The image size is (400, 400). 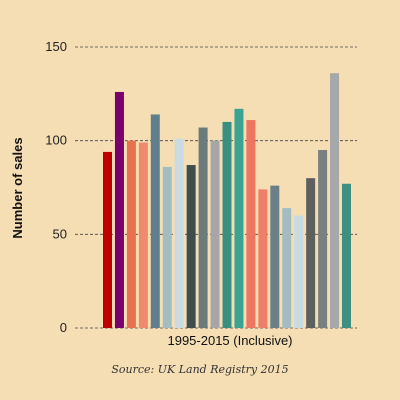 What do you see at coordinates (63, 327) in the screenshot?
I see `y-tick-label: 0` at bounding box center [63, 327].